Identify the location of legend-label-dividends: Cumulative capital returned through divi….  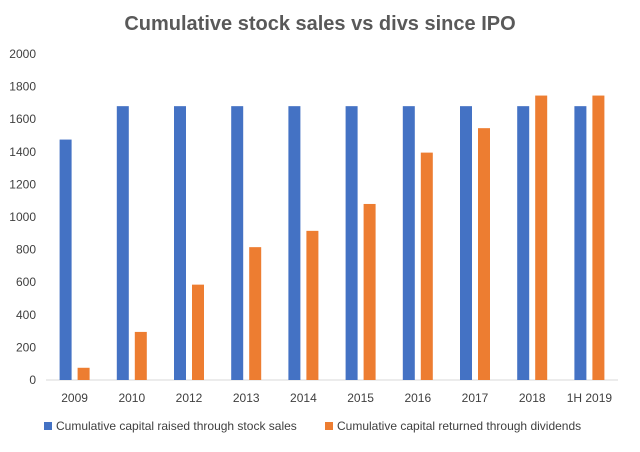
(459, 426).